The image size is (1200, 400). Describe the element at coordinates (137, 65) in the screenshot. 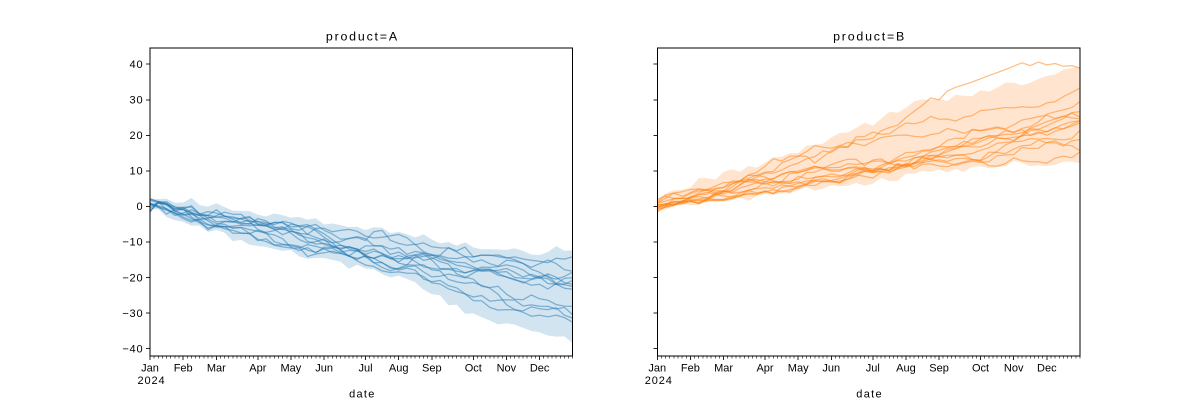

I see `svg-text: 40` at that location.